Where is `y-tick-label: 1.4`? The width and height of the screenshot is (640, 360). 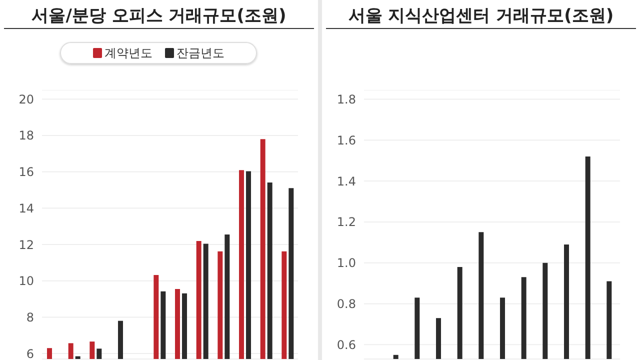
y-tick-label: 1.4 is located at coordinates (346, 181).